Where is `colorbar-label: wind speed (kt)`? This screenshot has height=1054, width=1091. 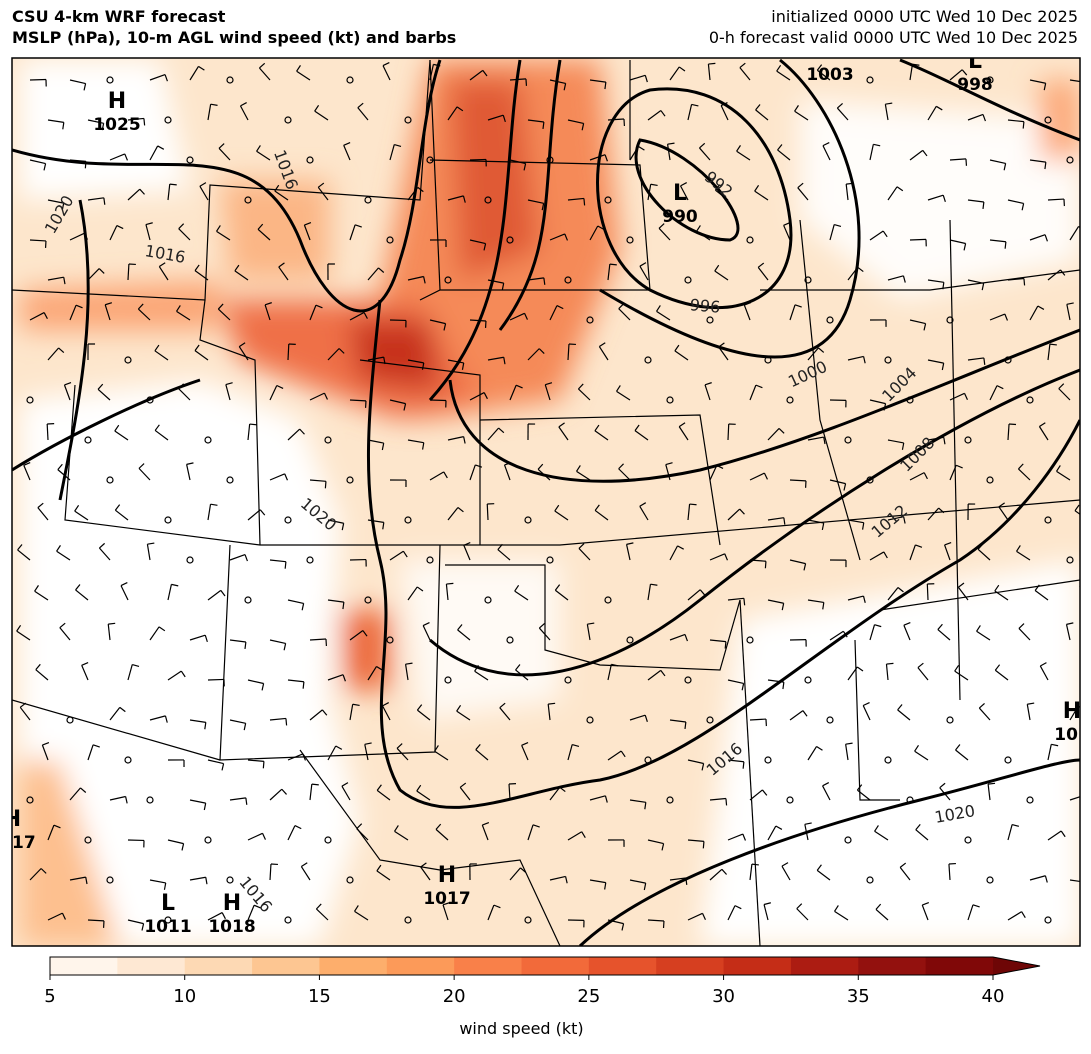 colorbar-label: wind speed (kt) is located at coordinates (521, 1028).